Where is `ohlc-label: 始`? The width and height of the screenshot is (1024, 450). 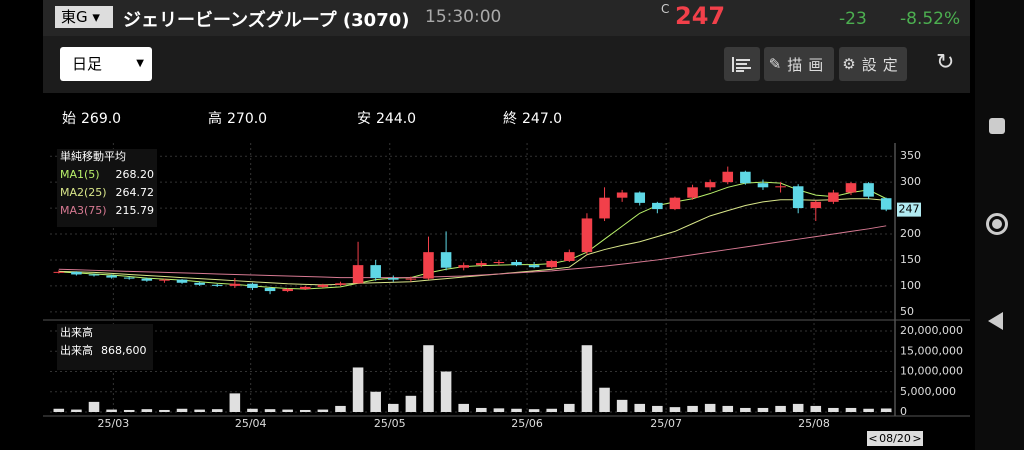 ohlc-label: 始 is located at coordinates (69, 119).